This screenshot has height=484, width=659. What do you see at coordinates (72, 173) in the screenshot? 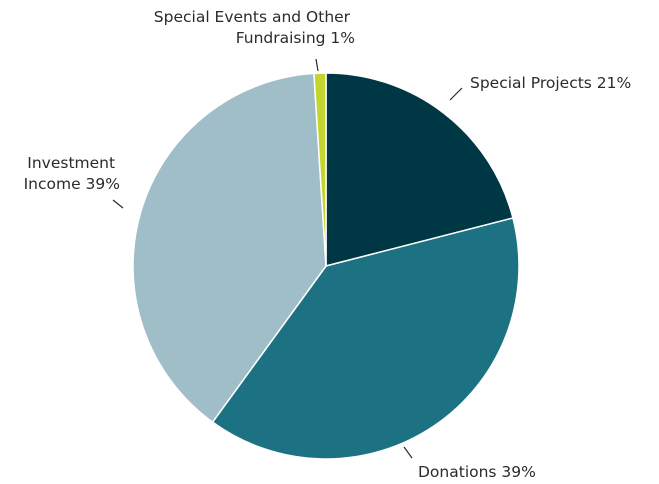
I see `slice-label-investment-income: Investment Income 39%` at bounding box center [72, 173].